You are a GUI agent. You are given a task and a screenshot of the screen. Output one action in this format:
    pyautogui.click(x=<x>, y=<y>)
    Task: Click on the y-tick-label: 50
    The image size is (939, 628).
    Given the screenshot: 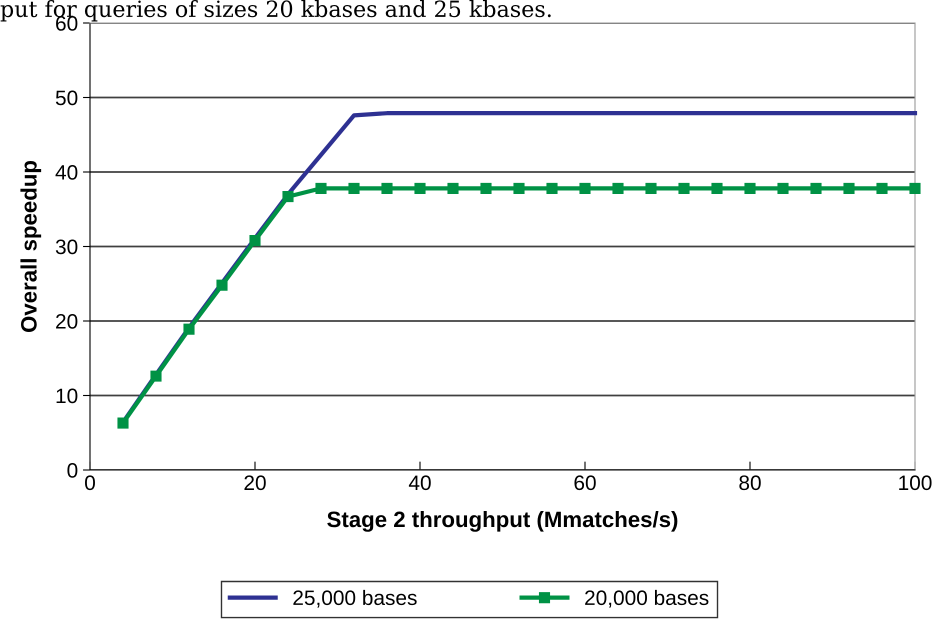 What is the action you would take?
    pyautogui.click(x=67, y=98)
    